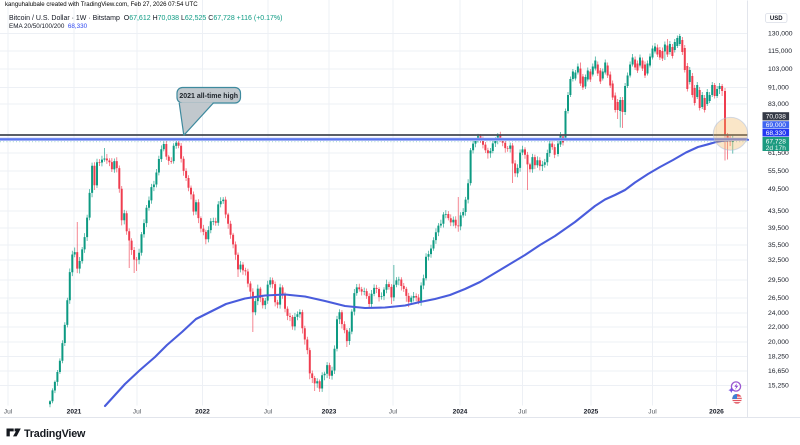  Describe the element at coordinates (776, 117) in the screenshot. I see `svg-text: 70,038` at that location.